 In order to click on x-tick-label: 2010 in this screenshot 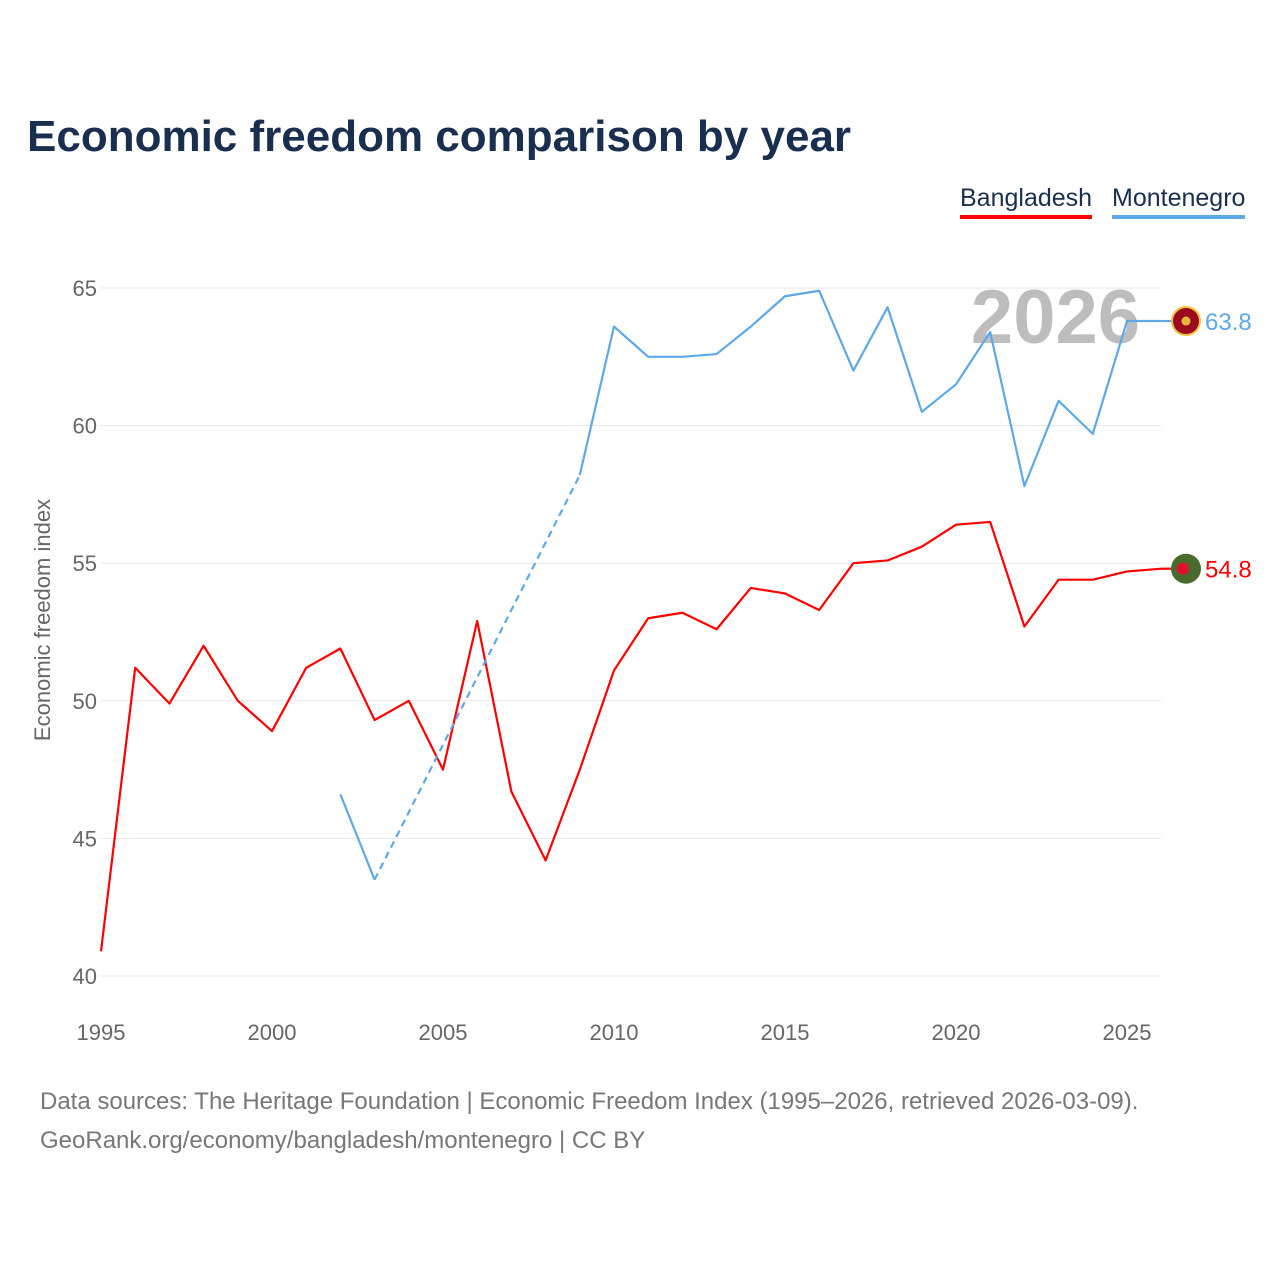, I will do `click(614, 1032)`.